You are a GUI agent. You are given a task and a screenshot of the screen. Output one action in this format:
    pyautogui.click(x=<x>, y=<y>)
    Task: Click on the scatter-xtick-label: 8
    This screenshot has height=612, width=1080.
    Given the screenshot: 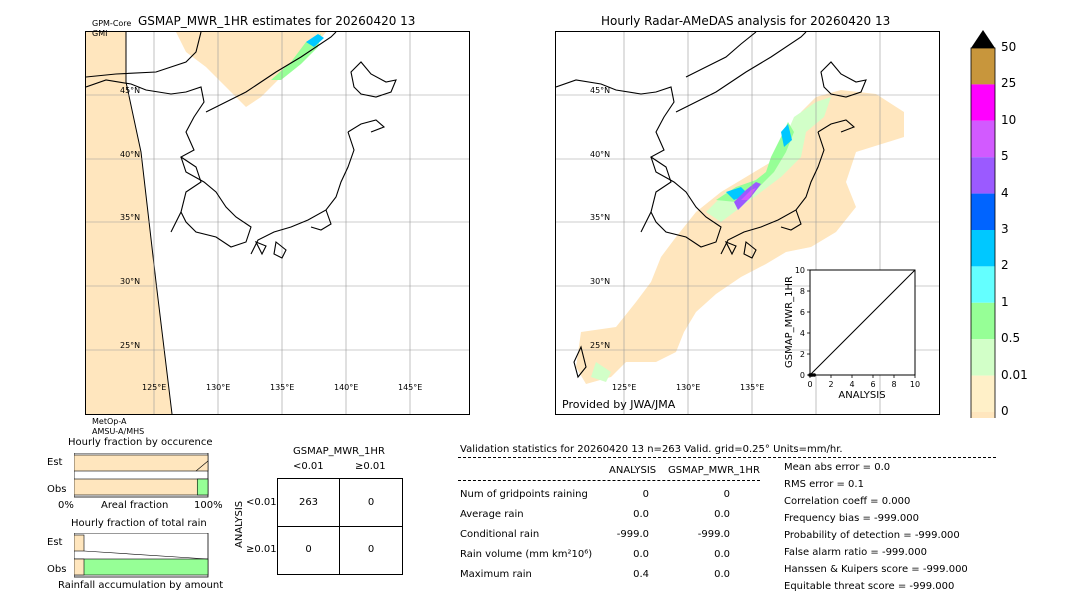 What is the action you would take?
    pyautogui.click(x=893, y=384)
    